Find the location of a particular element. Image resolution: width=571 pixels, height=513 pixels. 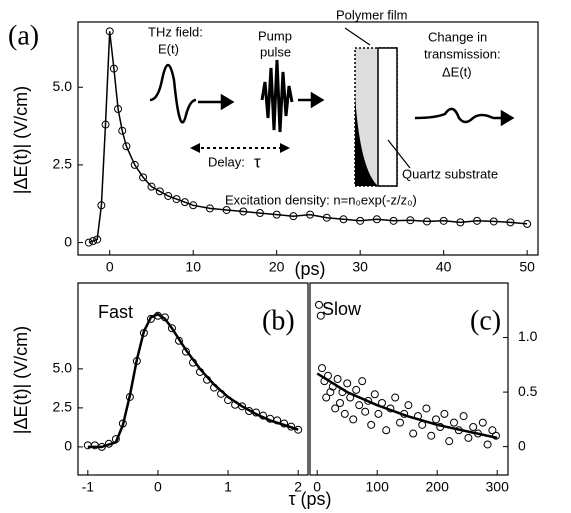

arrow-heads is located at coordinates (240, 148).